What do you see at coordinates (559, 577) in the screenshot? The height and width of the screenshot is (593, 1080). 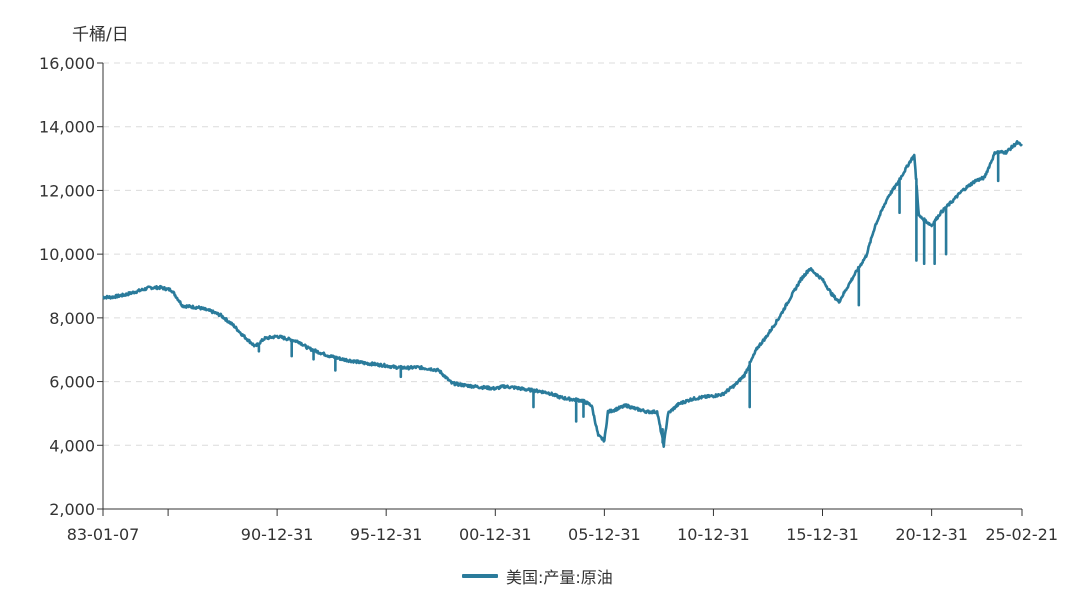 I see `legend-label: 美国:产量:原油` at bounding box center [559, 577].